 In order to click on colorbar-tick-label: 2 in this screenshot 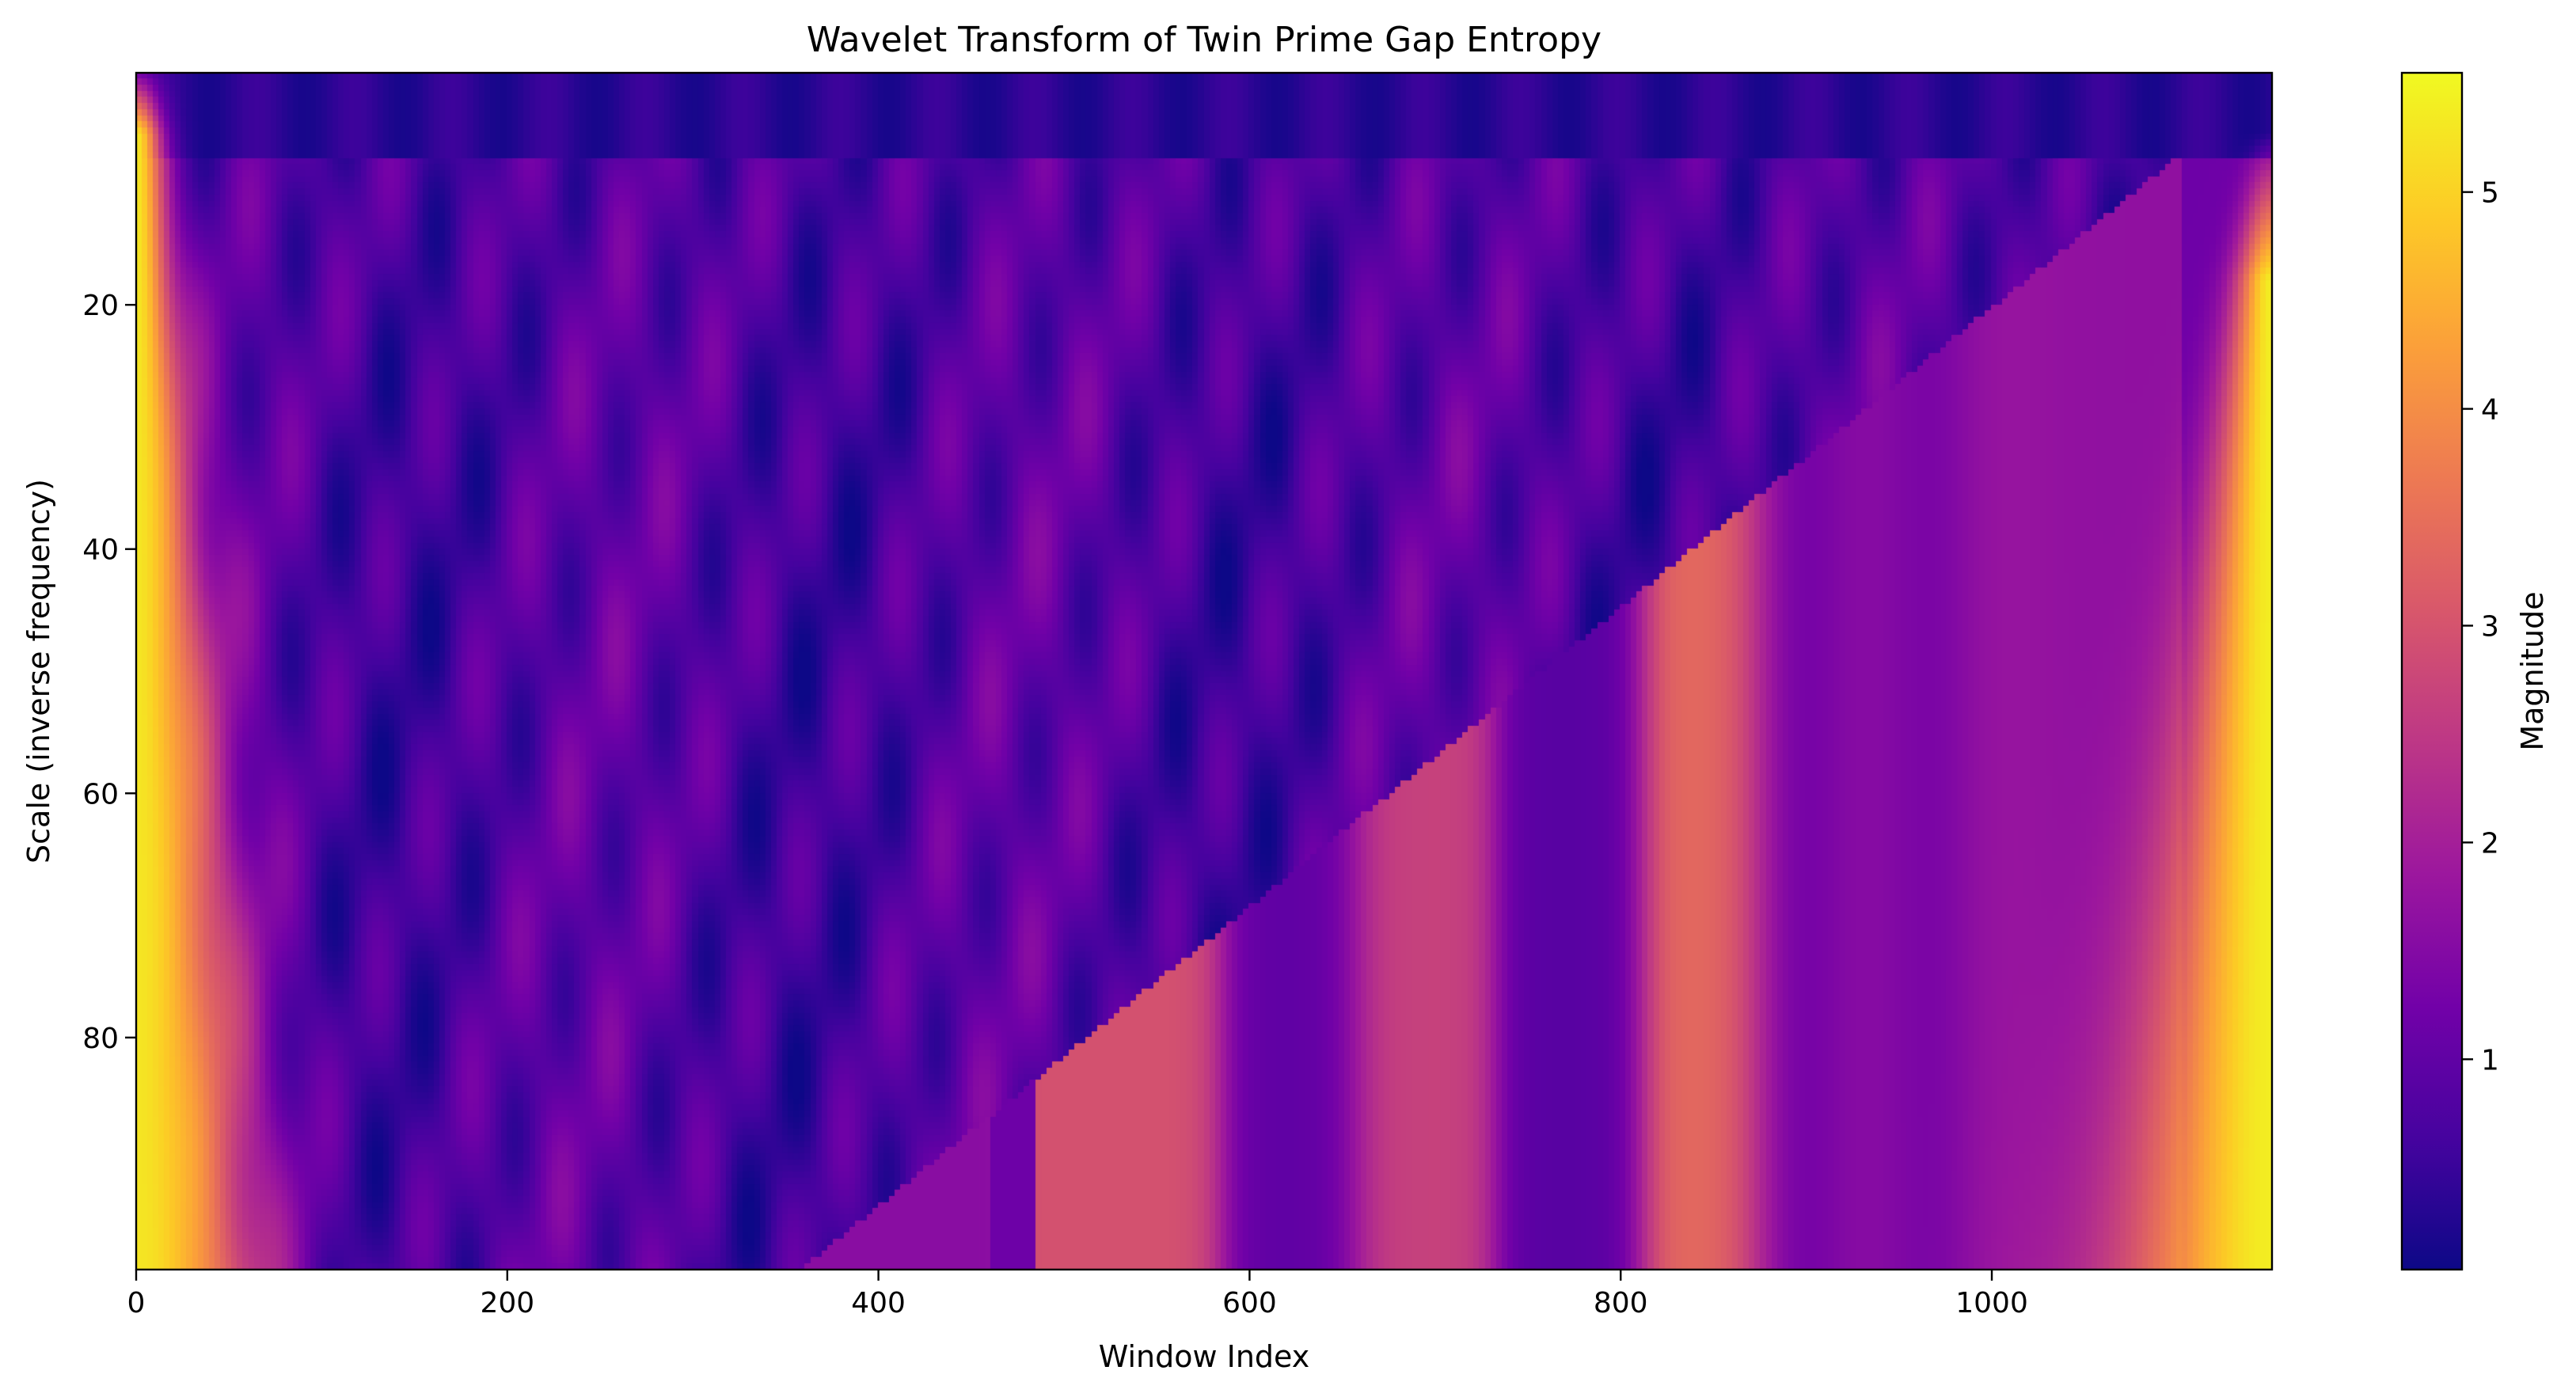, I will do `click(2490, 843)`.